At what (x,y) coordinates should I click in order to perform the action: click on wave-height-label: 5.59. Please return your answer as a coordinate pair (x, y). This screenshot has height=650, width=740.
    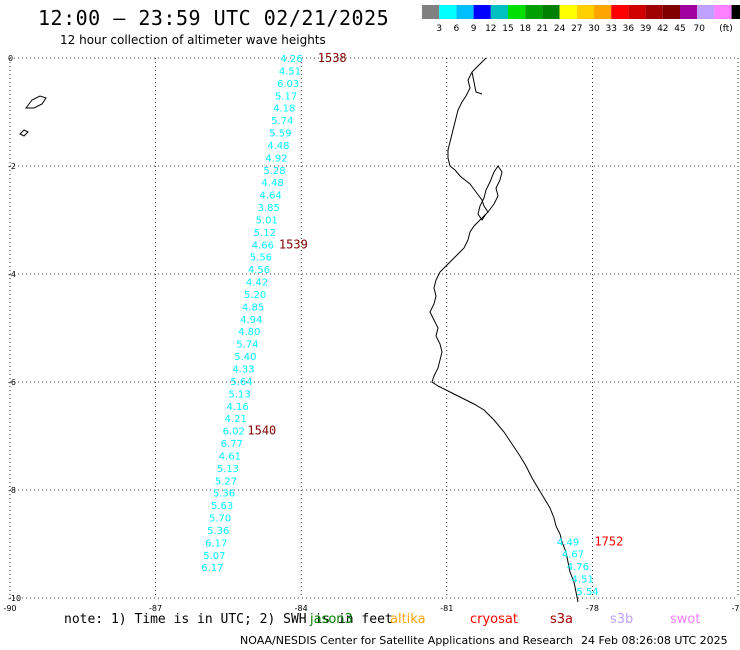
    Looking at the image, I should click on (280, 134).